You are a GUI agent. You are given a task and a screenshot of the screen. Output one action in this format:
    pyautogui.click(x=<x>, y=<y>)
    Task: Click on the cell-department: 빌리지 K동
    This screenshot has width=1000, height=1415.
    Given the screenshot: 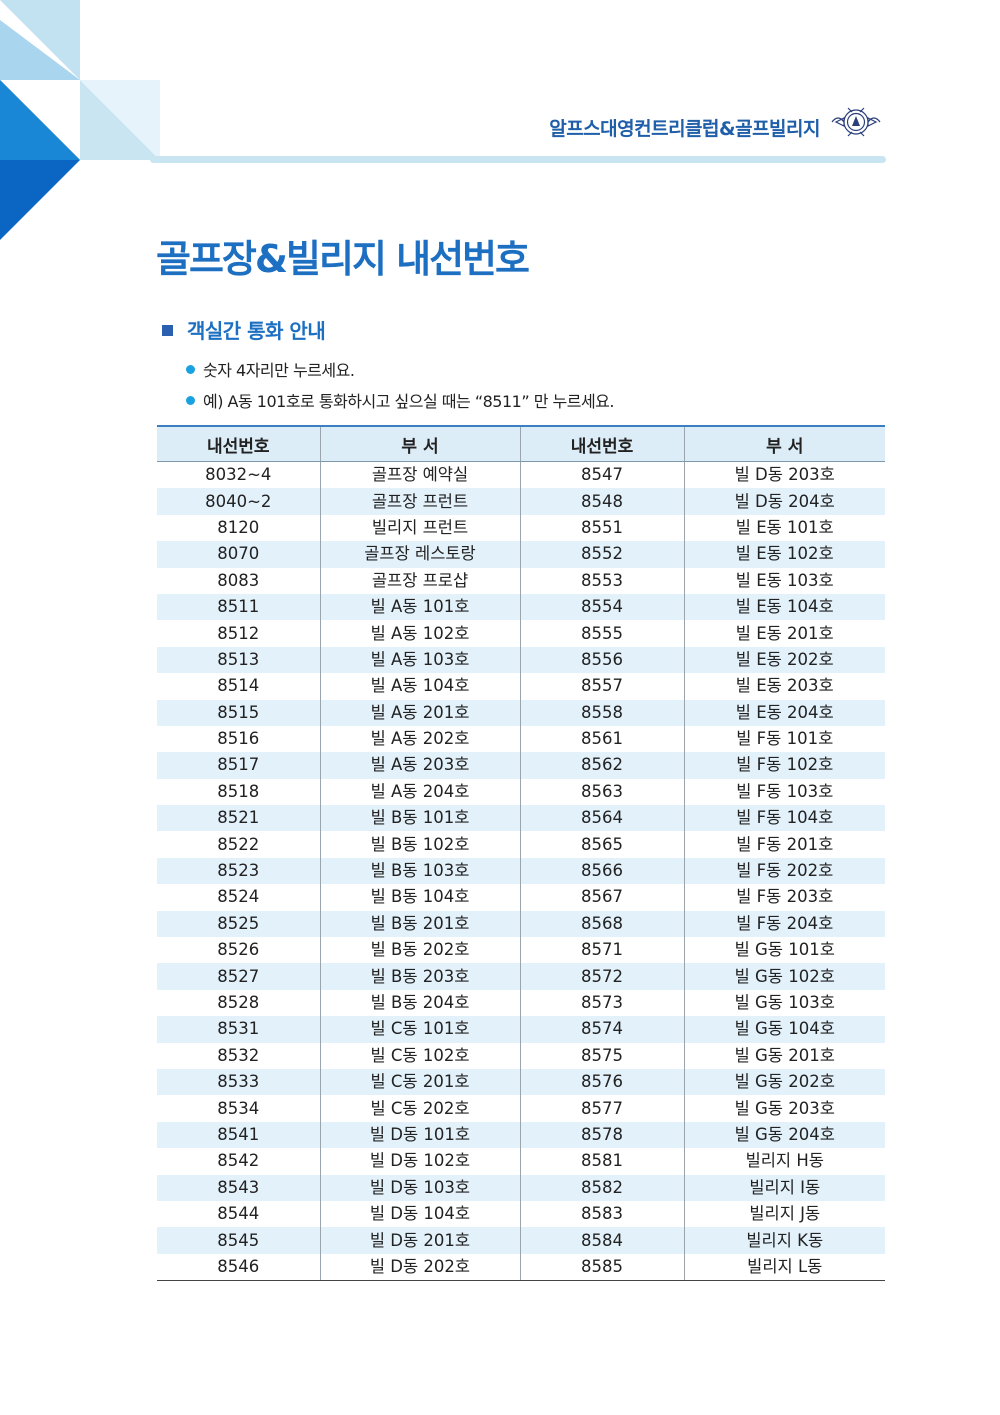 What is the action you would take?
    pyautogui.click(x=784, y=1240)
    